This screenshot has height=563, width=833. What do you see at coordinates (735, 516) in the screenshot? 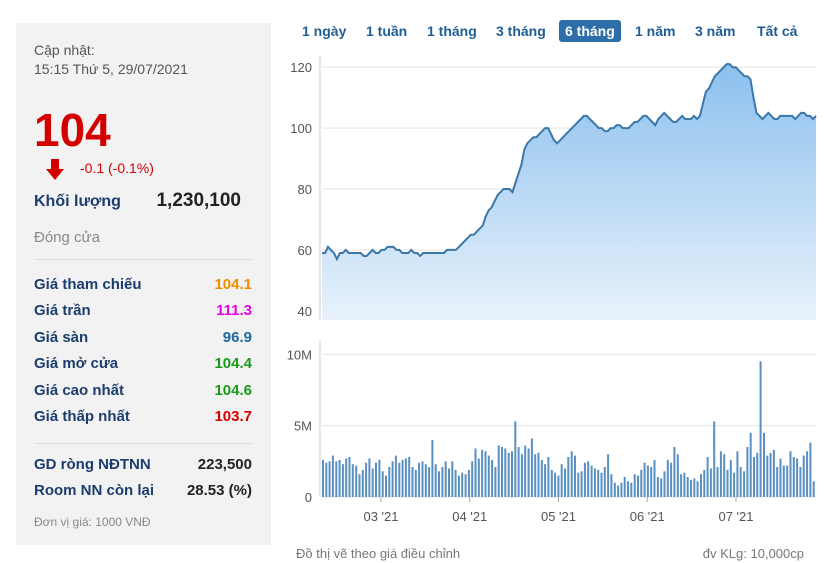
I see `x-tick-label: 07 '21` at bounding box center [735, 516].